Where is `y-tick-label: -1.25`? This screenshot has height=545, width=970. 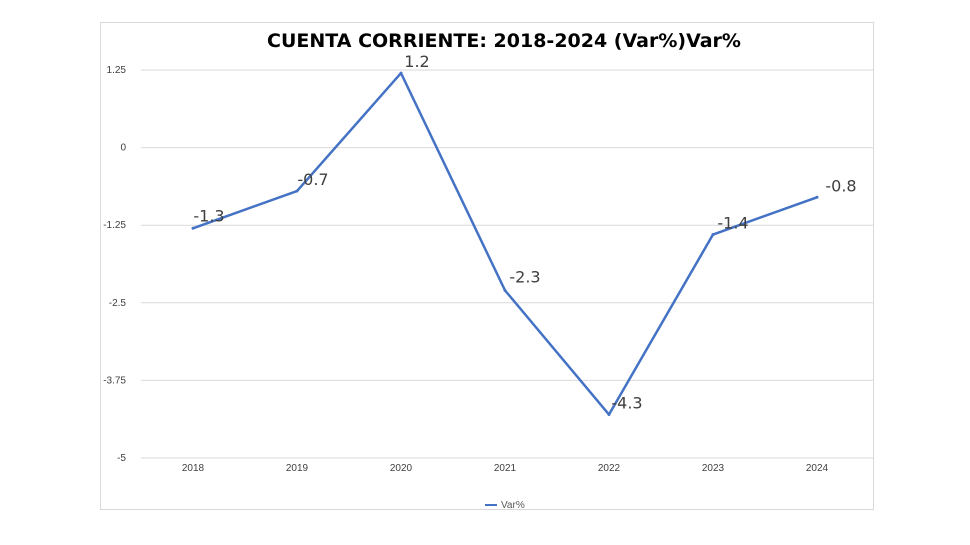 y-tick-label: -1.25 is located at coordinates (114, 225).